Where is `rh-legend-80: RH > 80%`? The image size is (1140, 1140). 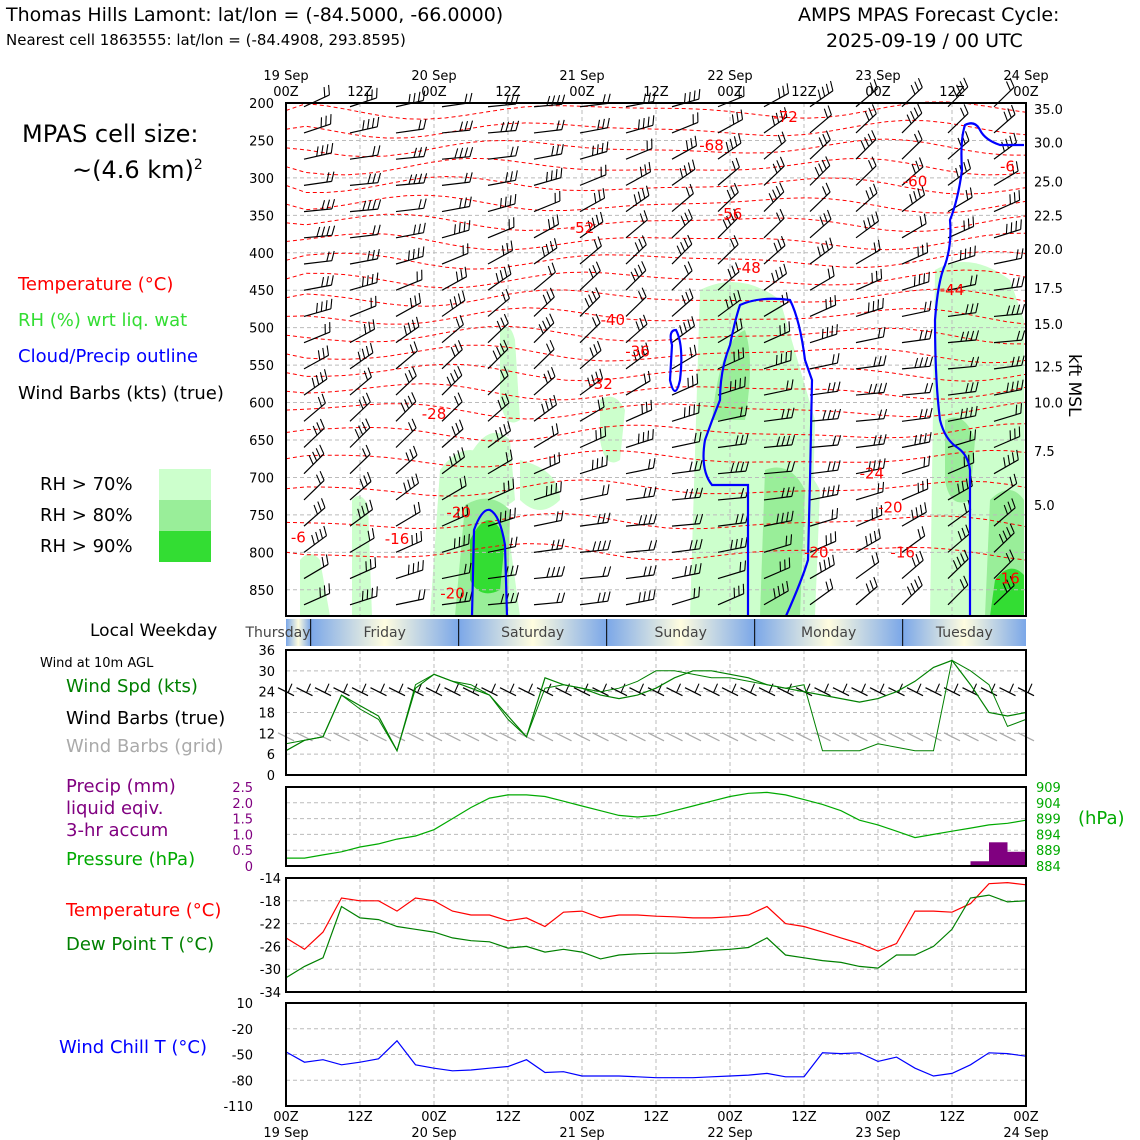 rh-legend-80: RH > 80% is located at coordinates (86, 515).